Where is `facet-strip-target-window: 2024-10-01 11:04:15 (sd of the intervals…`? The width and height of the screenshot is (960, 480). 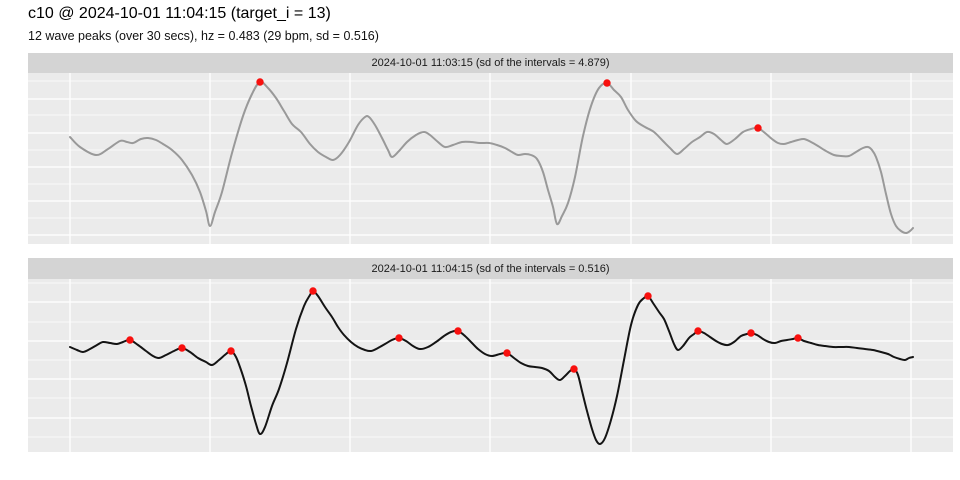
facet-strip-target-window: 2024-10-01 11:04:15 (sd of the intervals… is located at coordinates (490, 268).